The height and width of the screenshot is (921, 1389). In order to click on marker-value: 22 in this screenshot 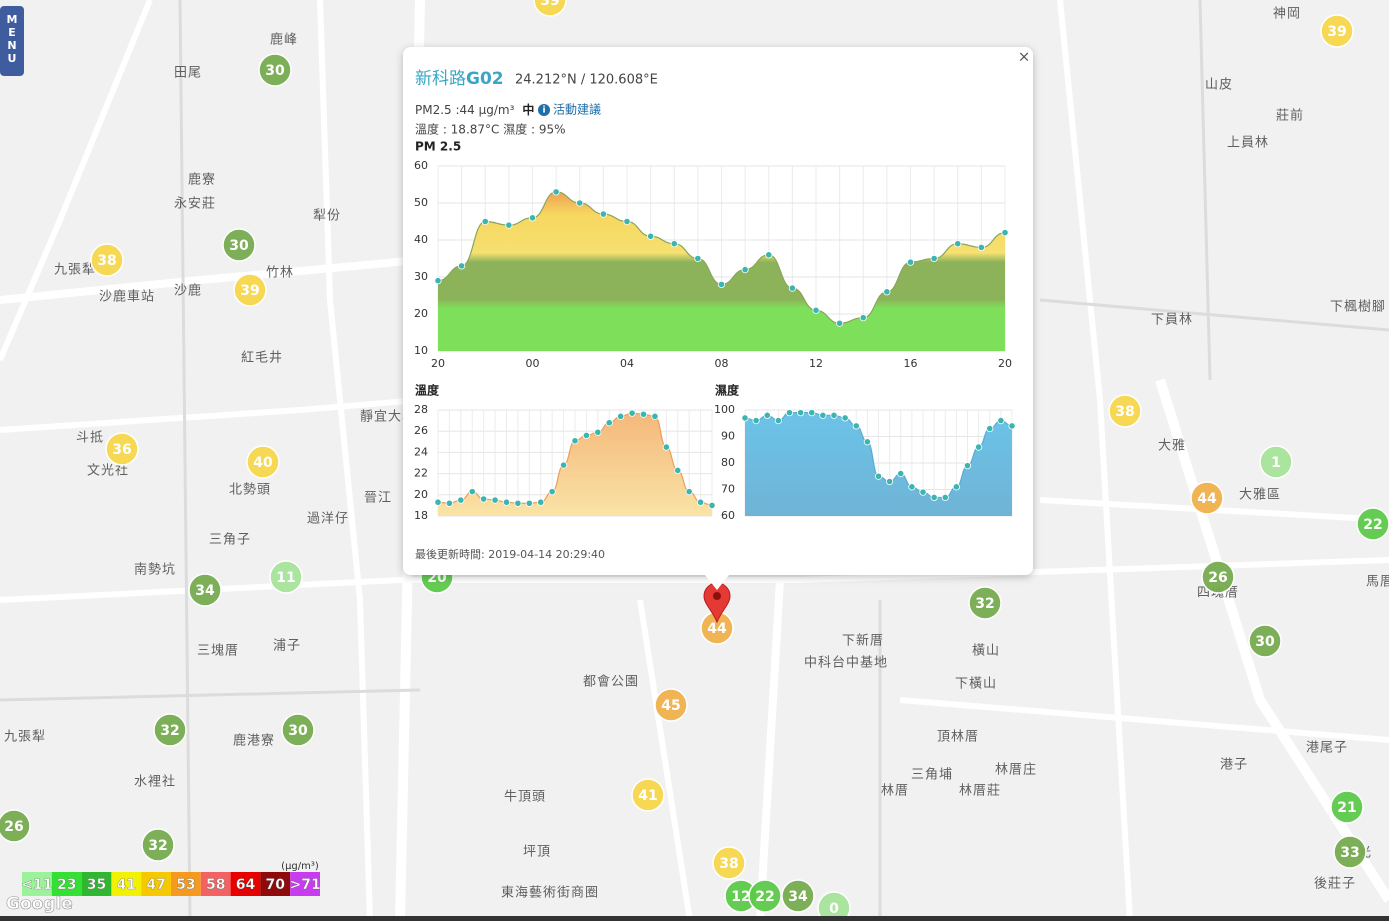, I will do `click(1372, 525)`.